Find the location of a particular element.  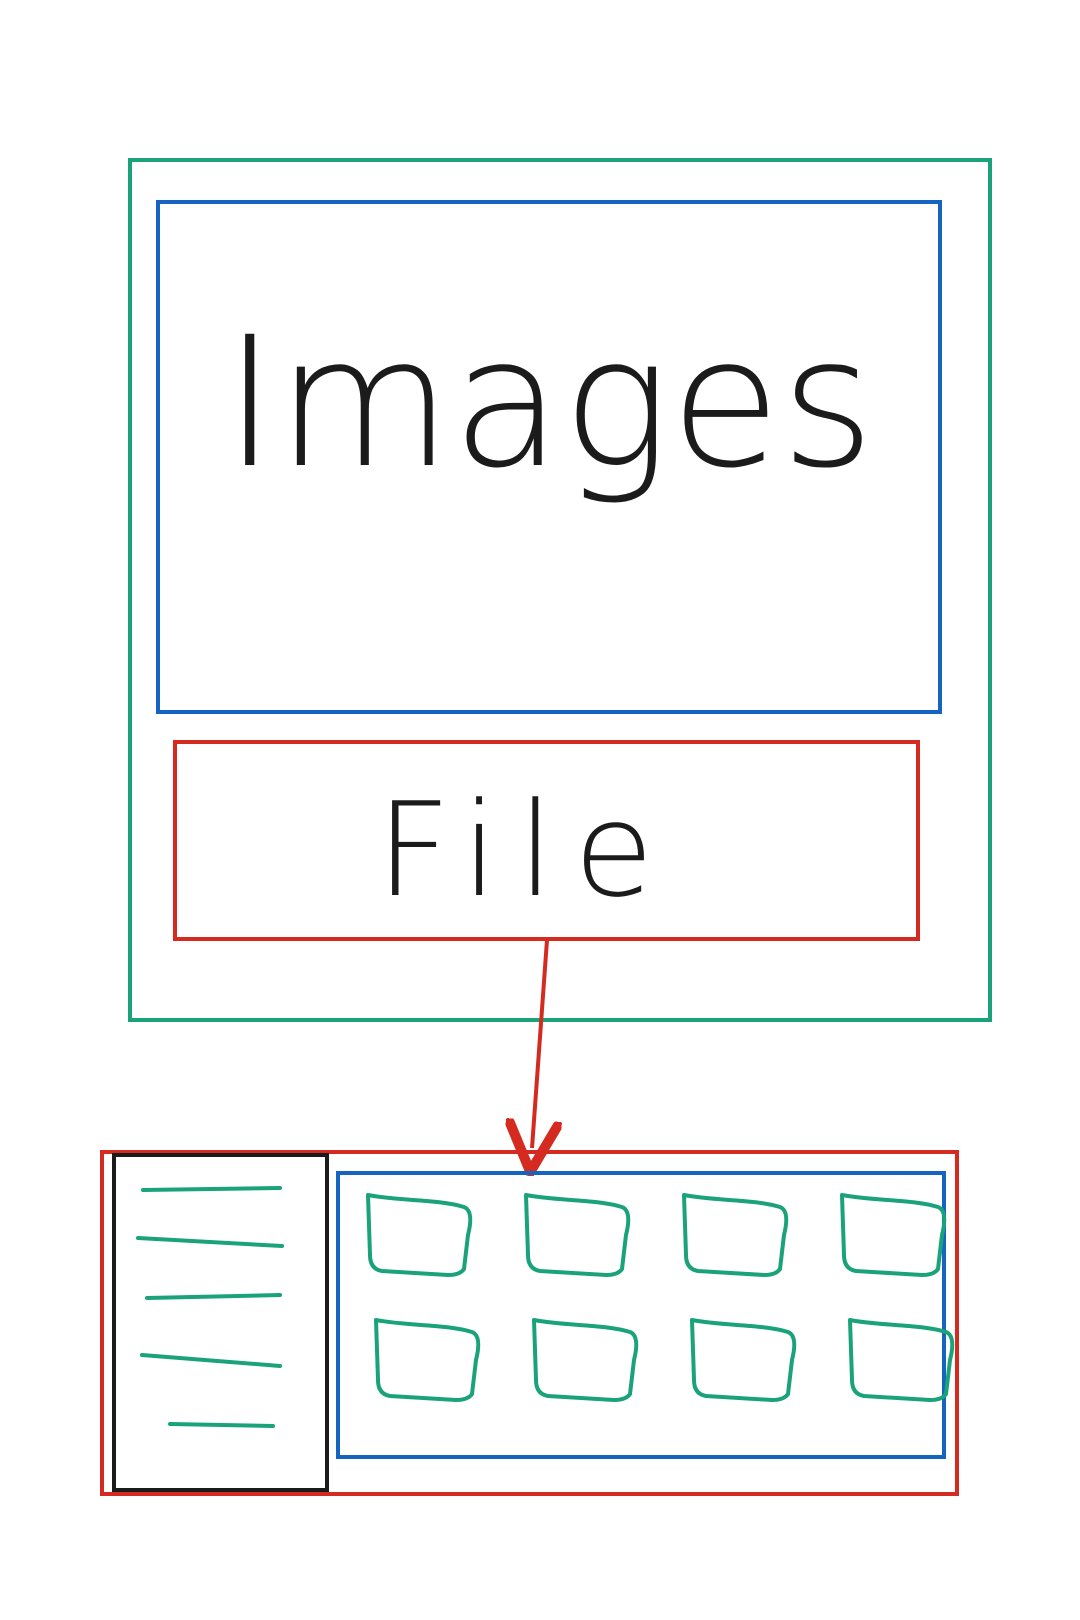

file-button is located at coordinates (546, 840).